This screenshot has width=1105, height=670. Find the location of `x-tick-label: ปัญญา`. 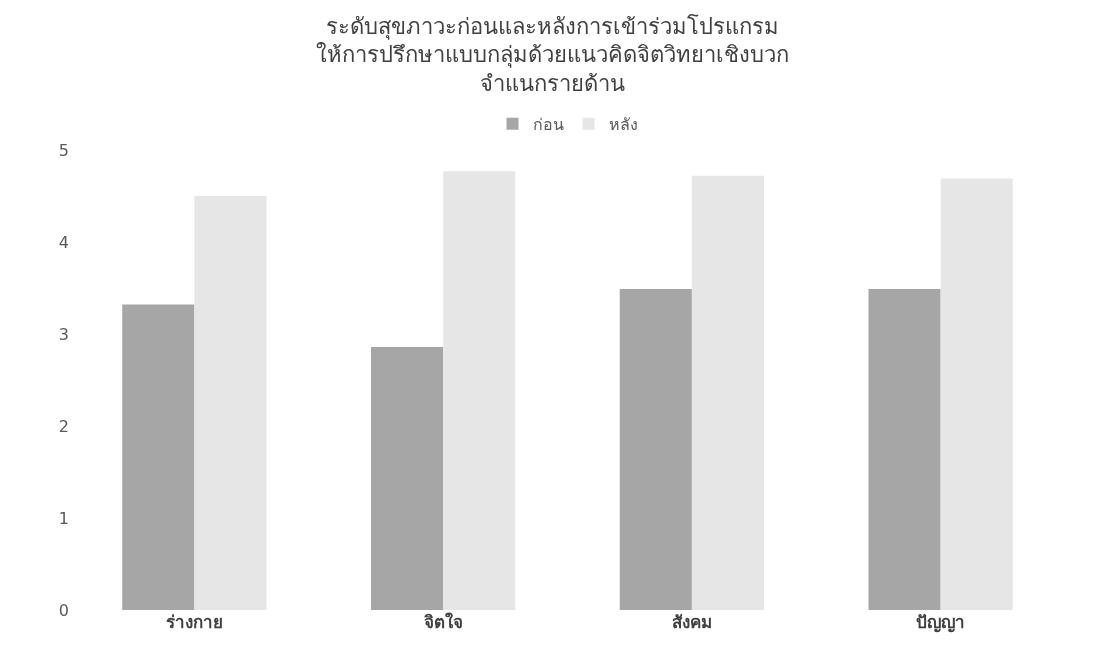

x-tick-label: ปัญญา is located at coordinates (941, 622).